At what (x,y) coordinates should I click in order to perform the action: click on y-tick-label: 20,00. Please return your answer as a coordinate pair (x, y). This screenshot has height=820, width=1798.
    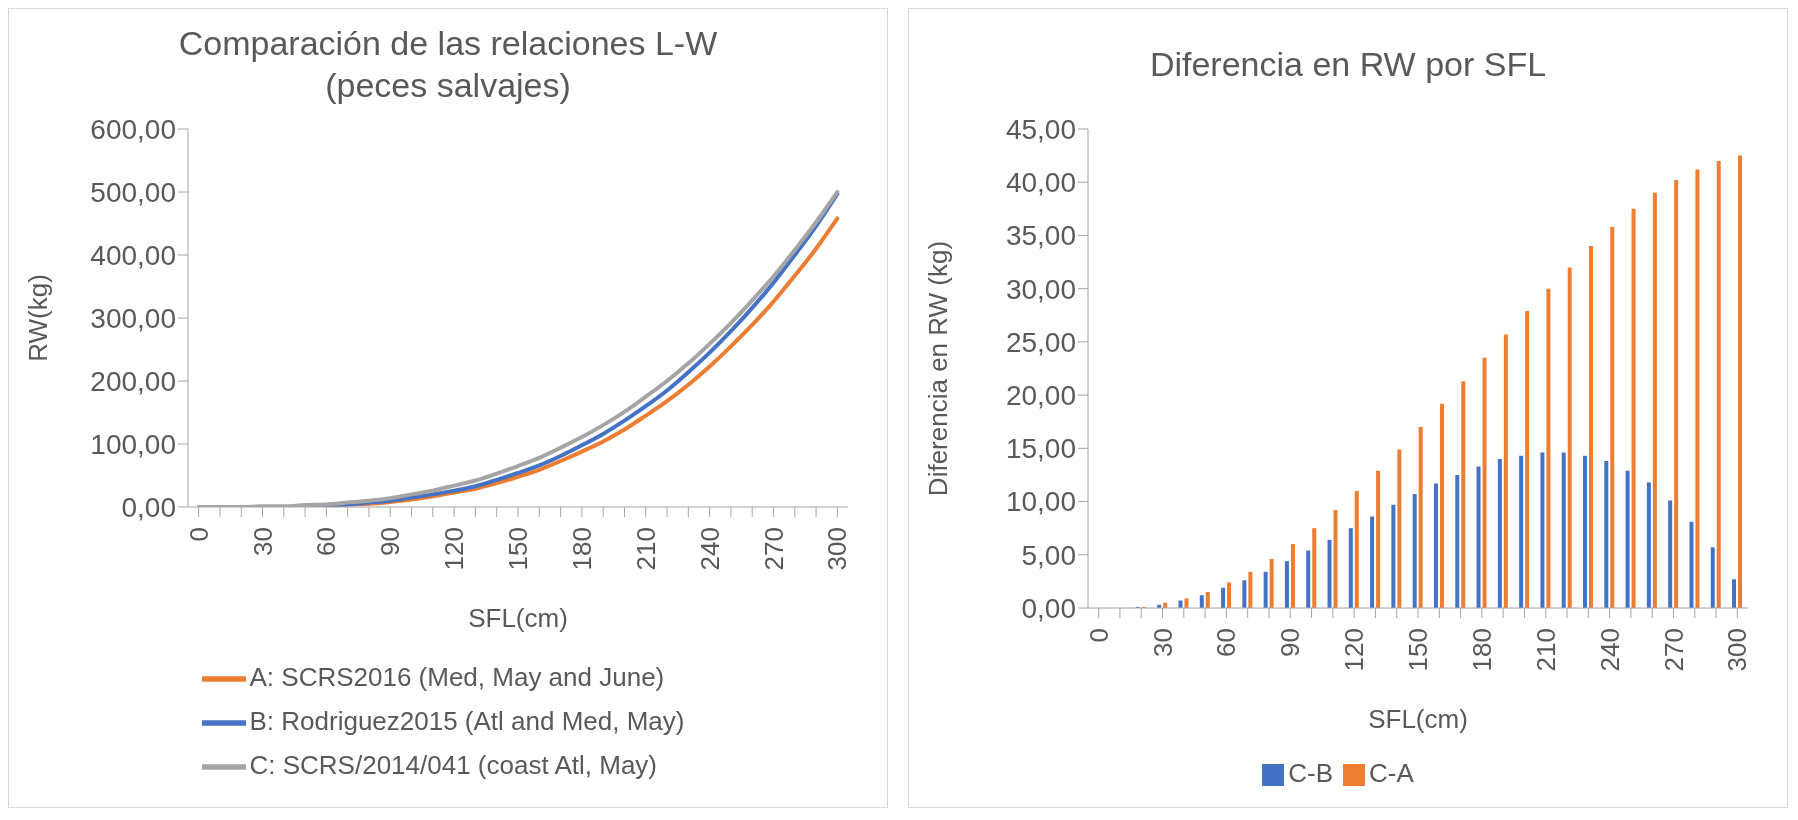
    Looking at the image, I should click on (1040, 396).